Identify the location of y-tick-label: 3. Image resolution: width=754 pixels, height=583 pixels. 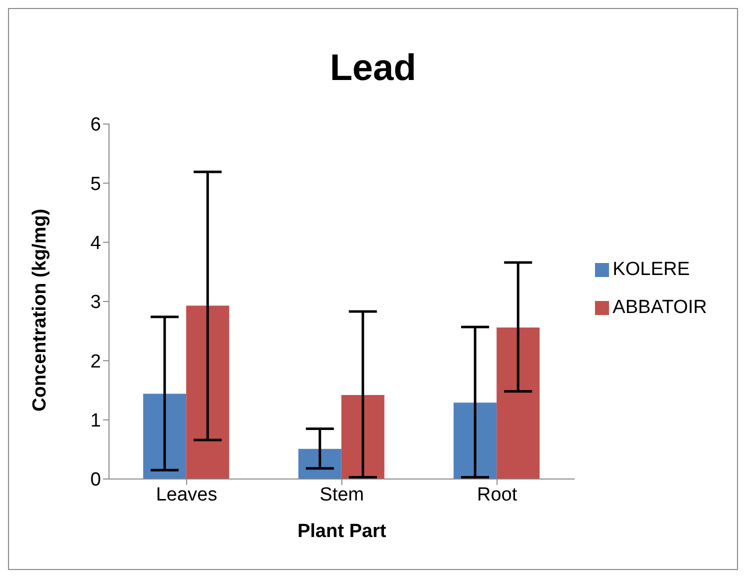
(95, 303).